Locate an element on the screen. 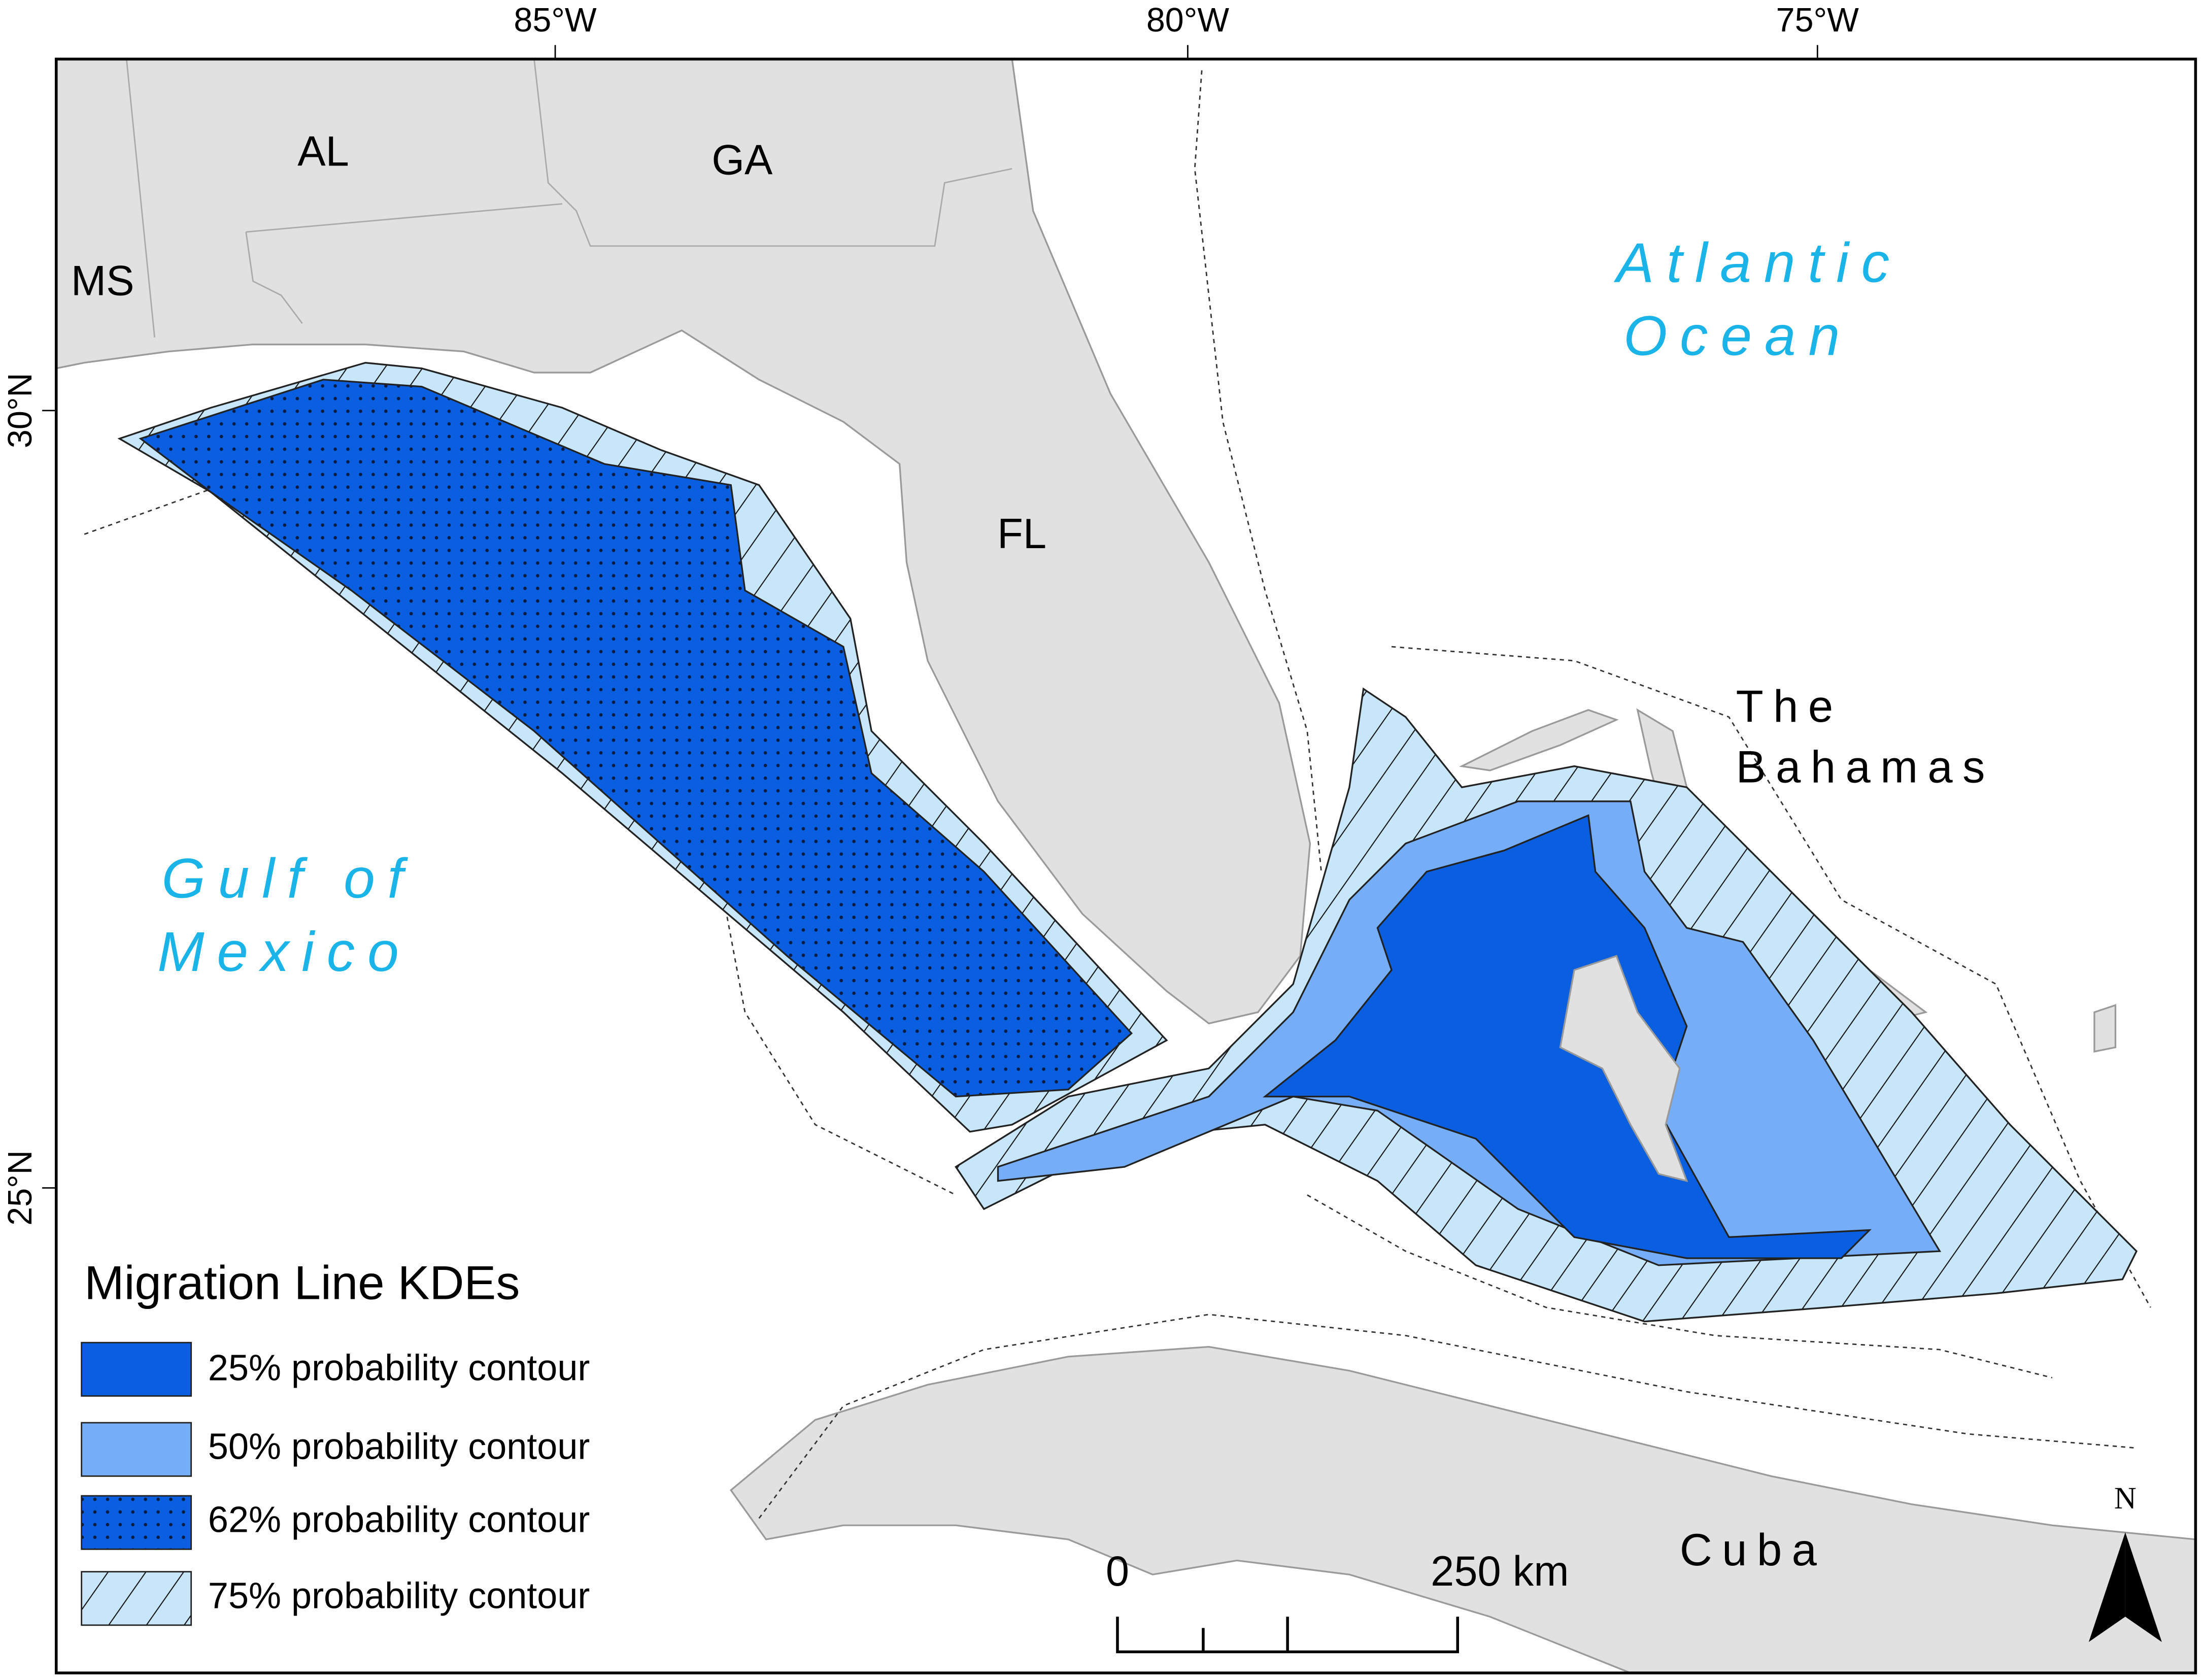  grand-bahama is located at coordinates (1539, 740).